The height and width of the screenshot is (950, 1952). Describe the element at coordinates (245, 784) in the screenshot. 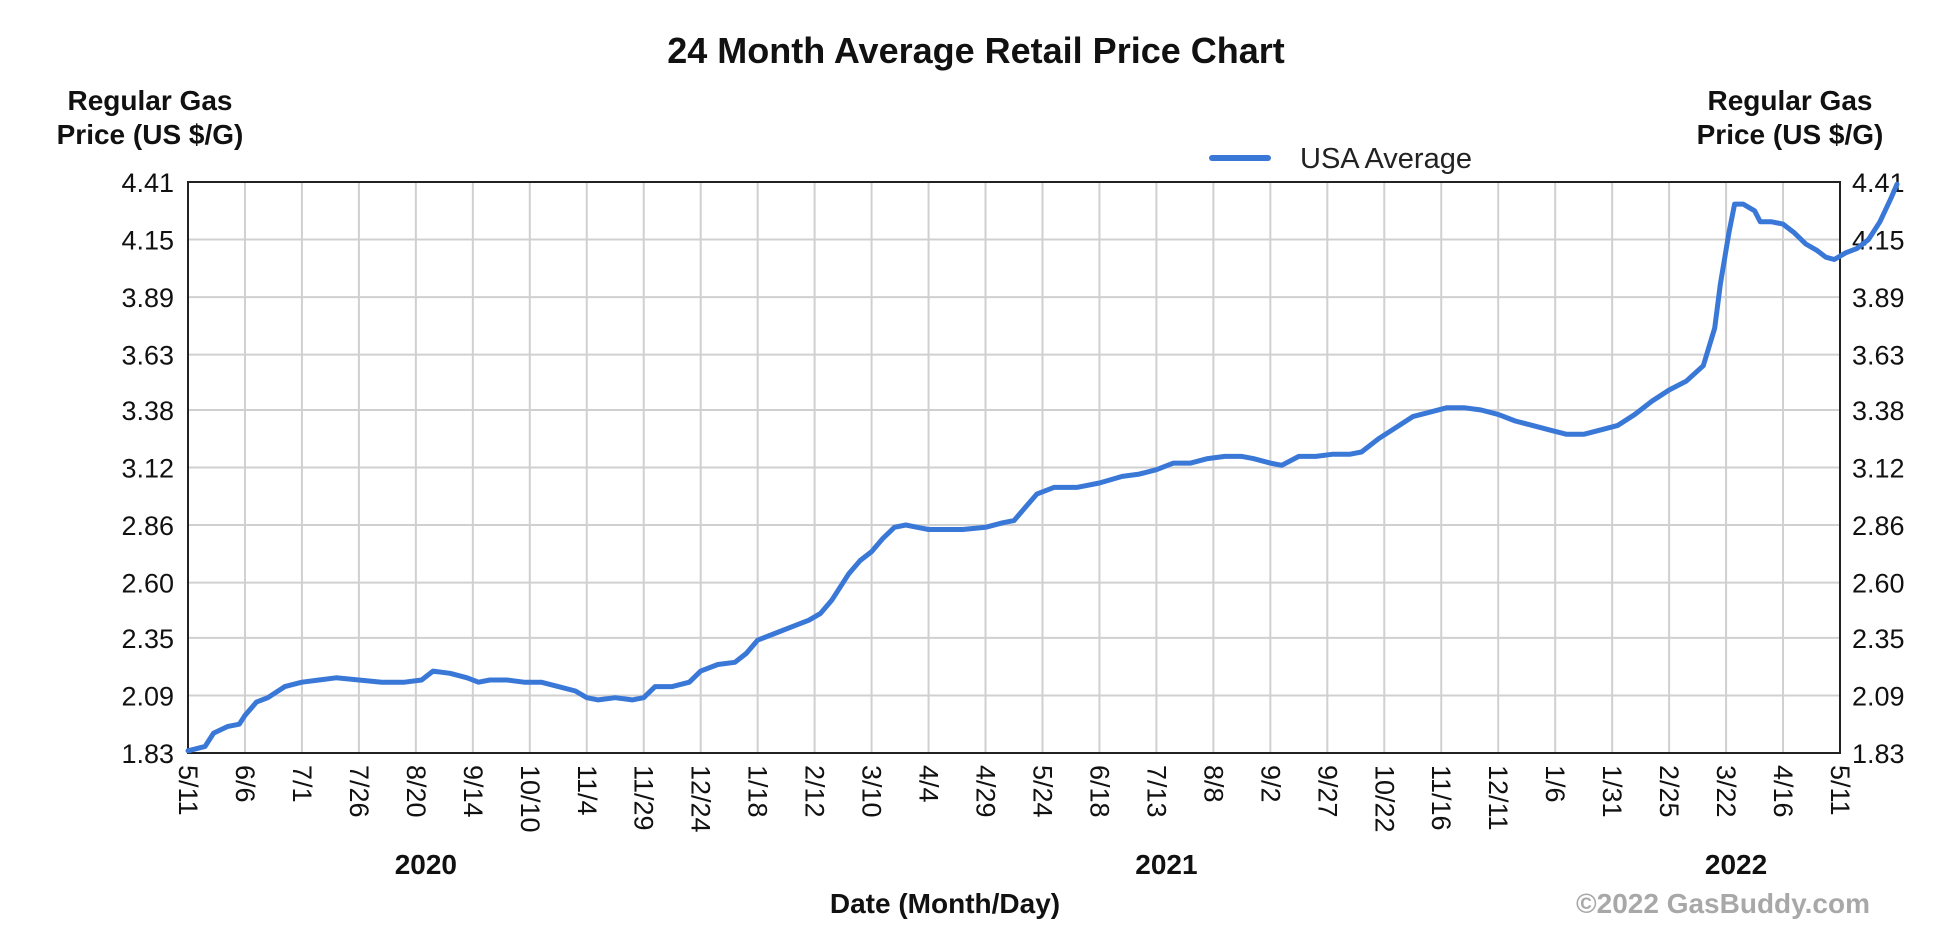

I see `x-tick-label: 6/6` at that location.